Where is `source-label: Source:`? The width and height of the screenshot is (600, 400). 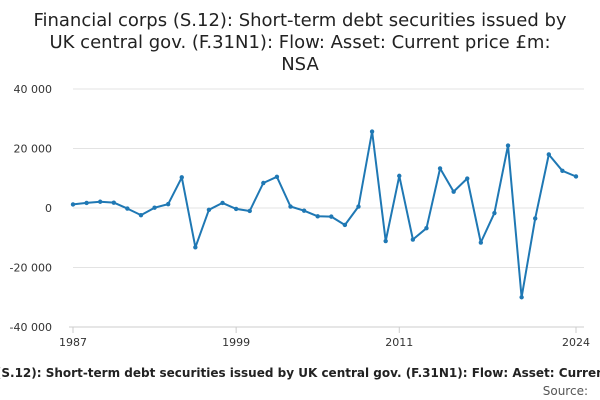
source-label: Source: is located at coordinates (565, 391).